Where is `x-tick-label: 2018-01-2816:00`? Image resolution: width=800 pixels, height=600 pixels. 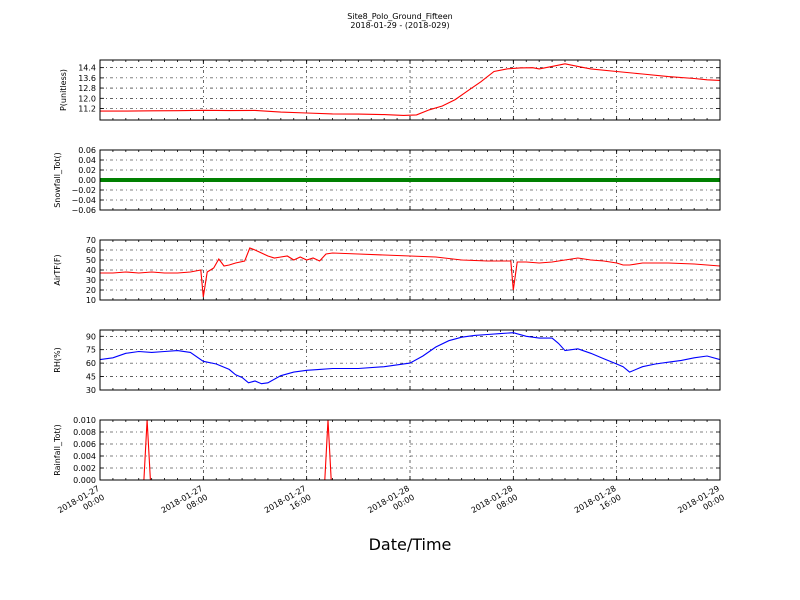
x-tick-label: 2018-01-2816:00 is located at coordinates (598, 504).